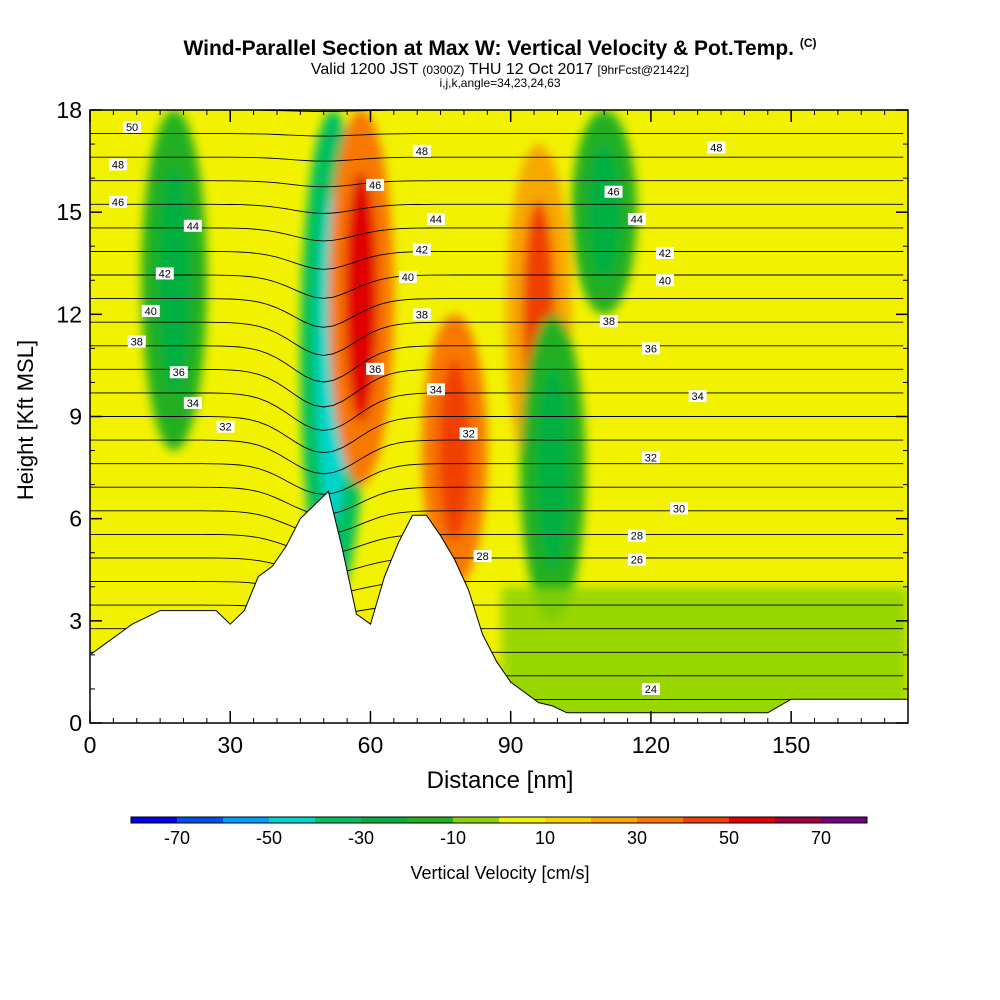  What do you see at coordinates (75, 417) in the screenshot?
I see `y-tick-label: 9` at bounding box center [75, 417].